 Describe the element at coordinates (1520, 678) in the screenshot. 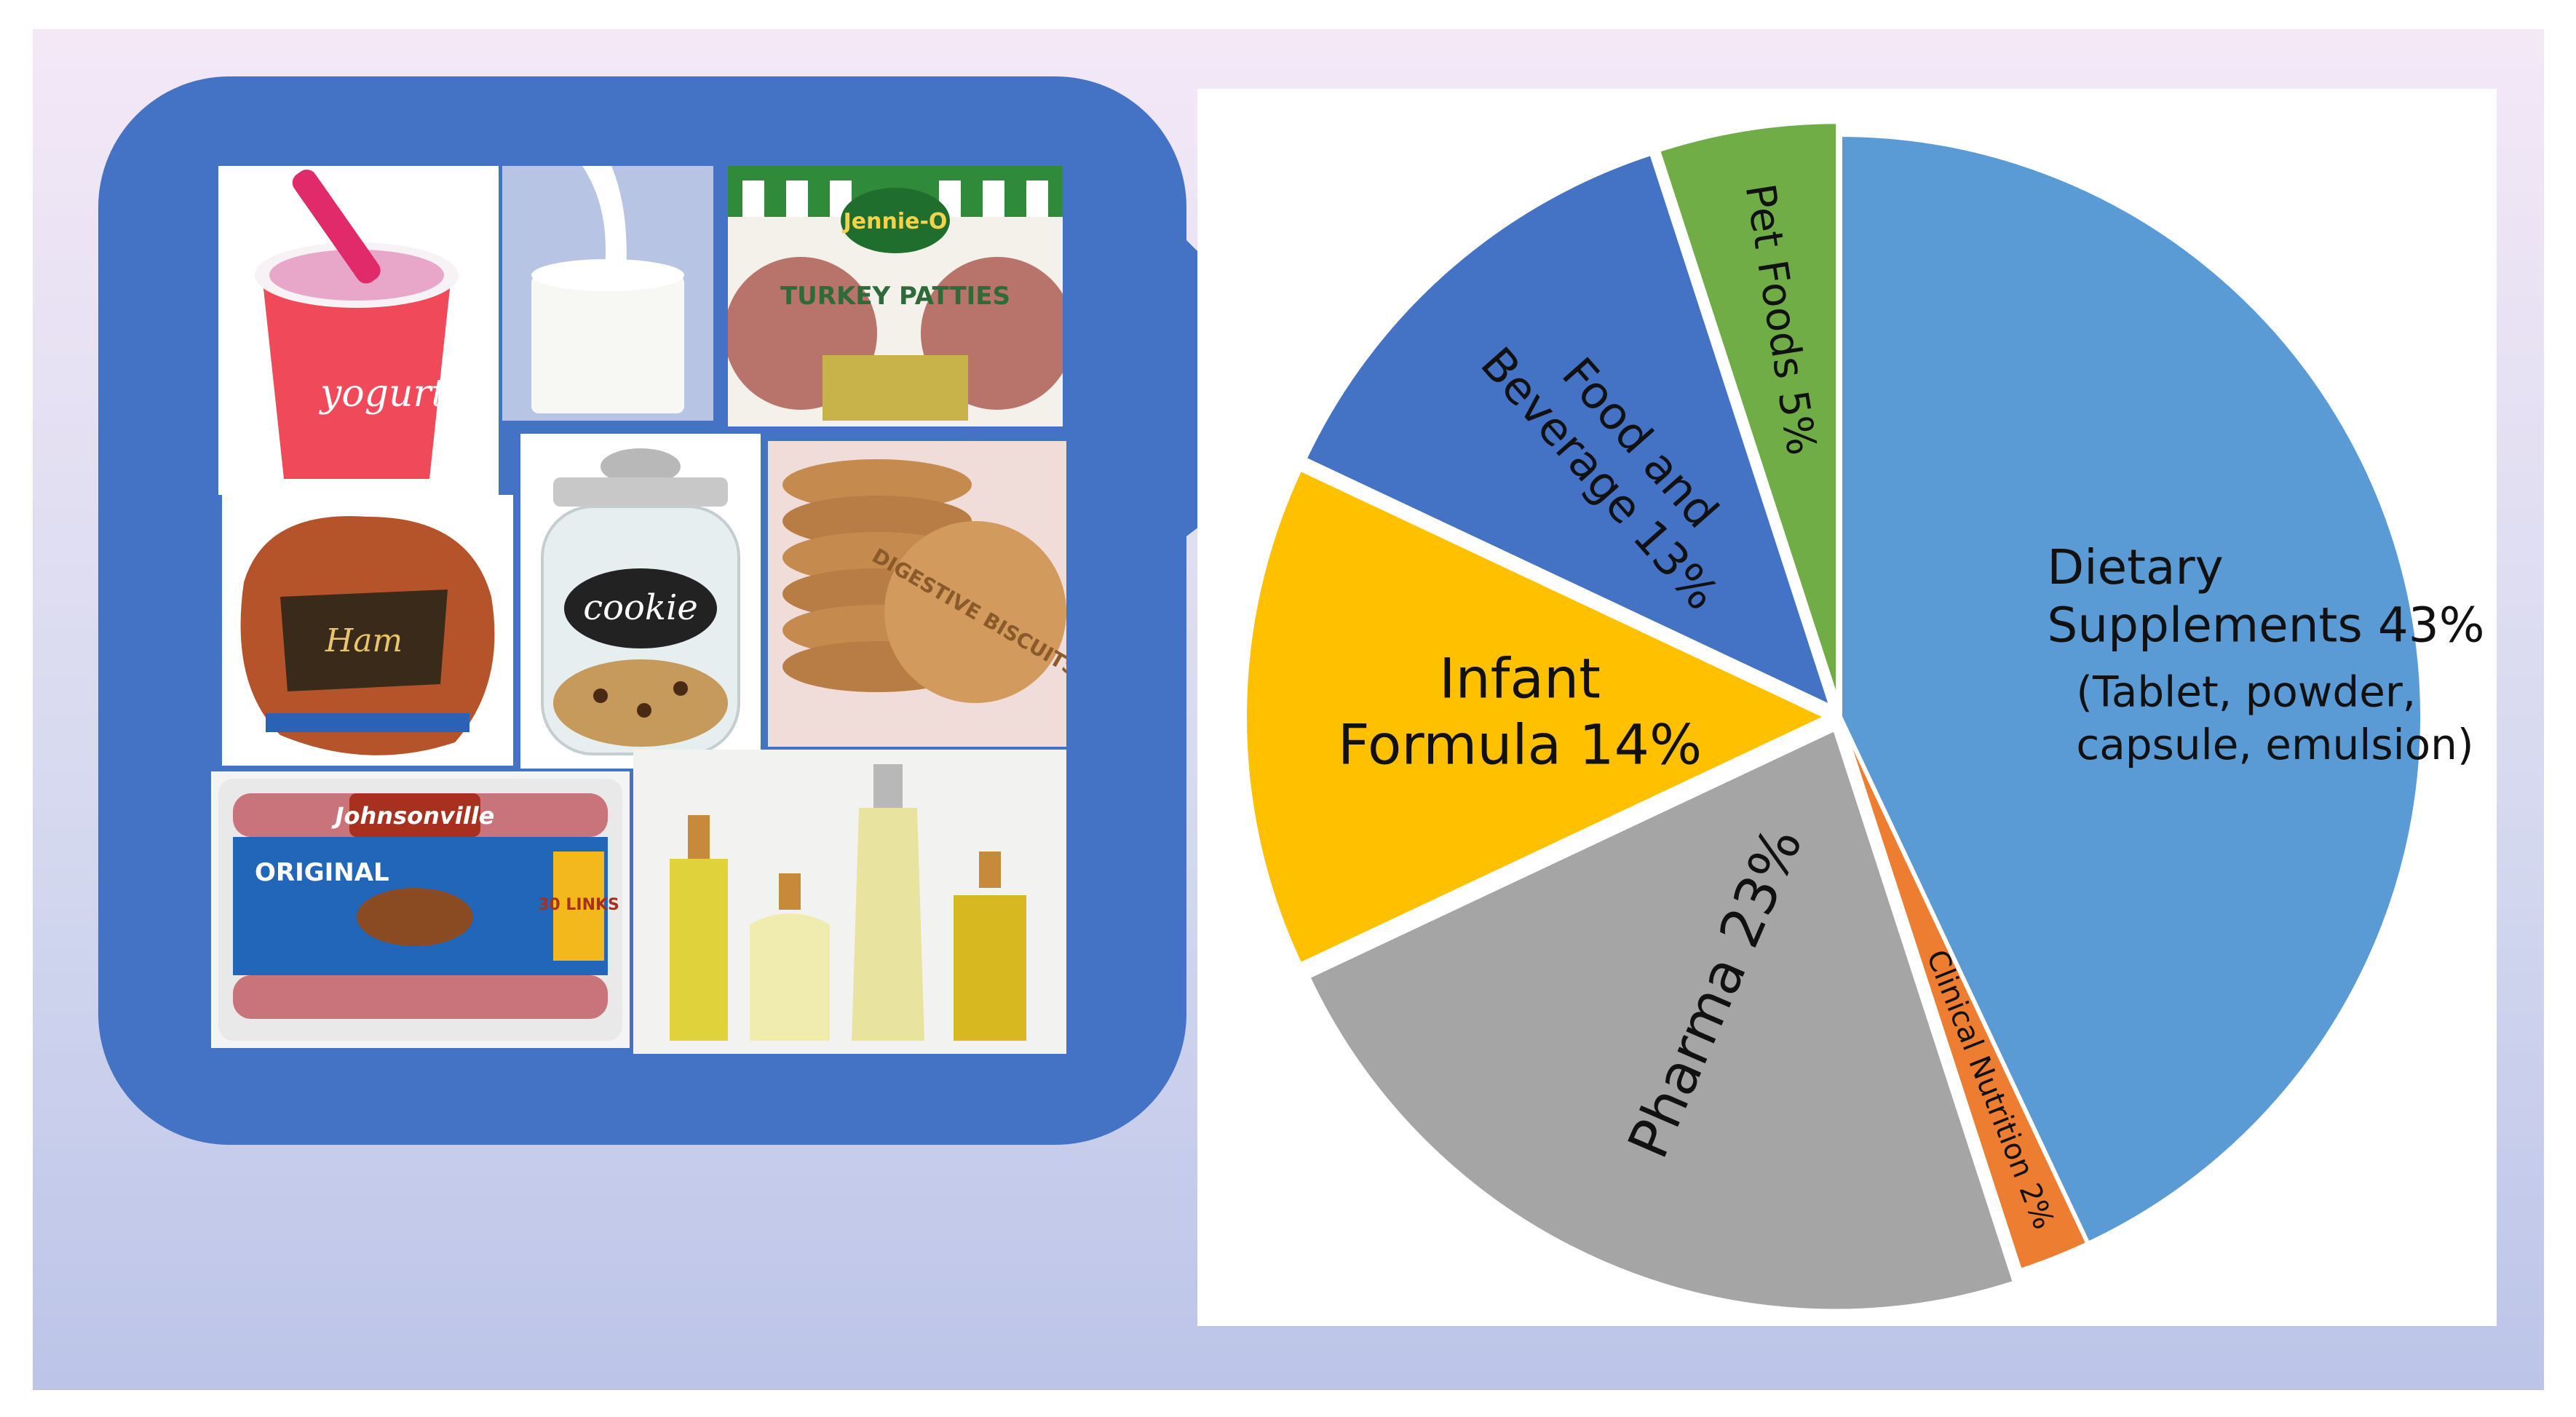

I see `slice-label-line: Infant` at that location.